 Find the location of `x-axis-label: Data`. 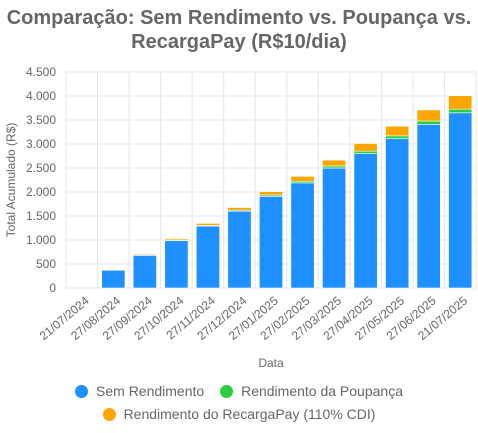

x-axis-label: Data is located at coordinates (271, 363).